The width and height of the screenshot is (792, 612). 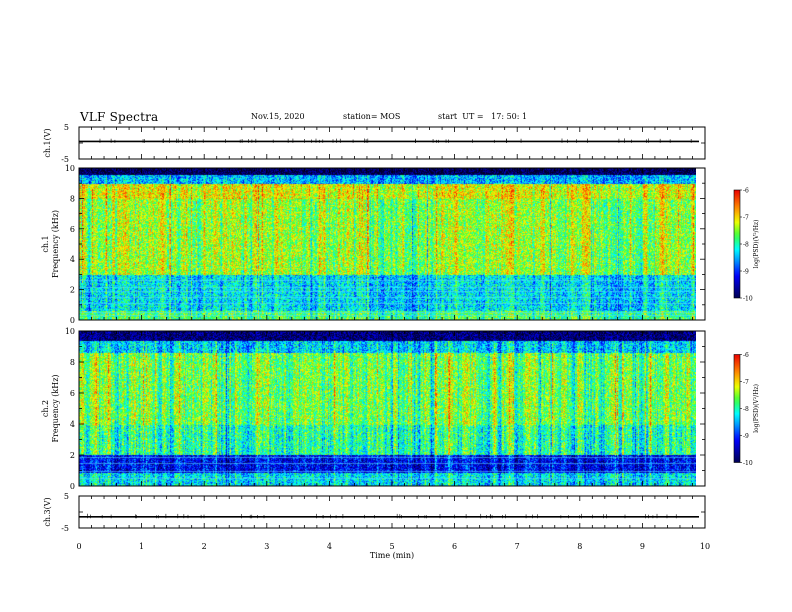 What do you see at coordinates (78, 546) in the screenshot?
I see `x-tick-label: 0` at bounding box center [78, 546].